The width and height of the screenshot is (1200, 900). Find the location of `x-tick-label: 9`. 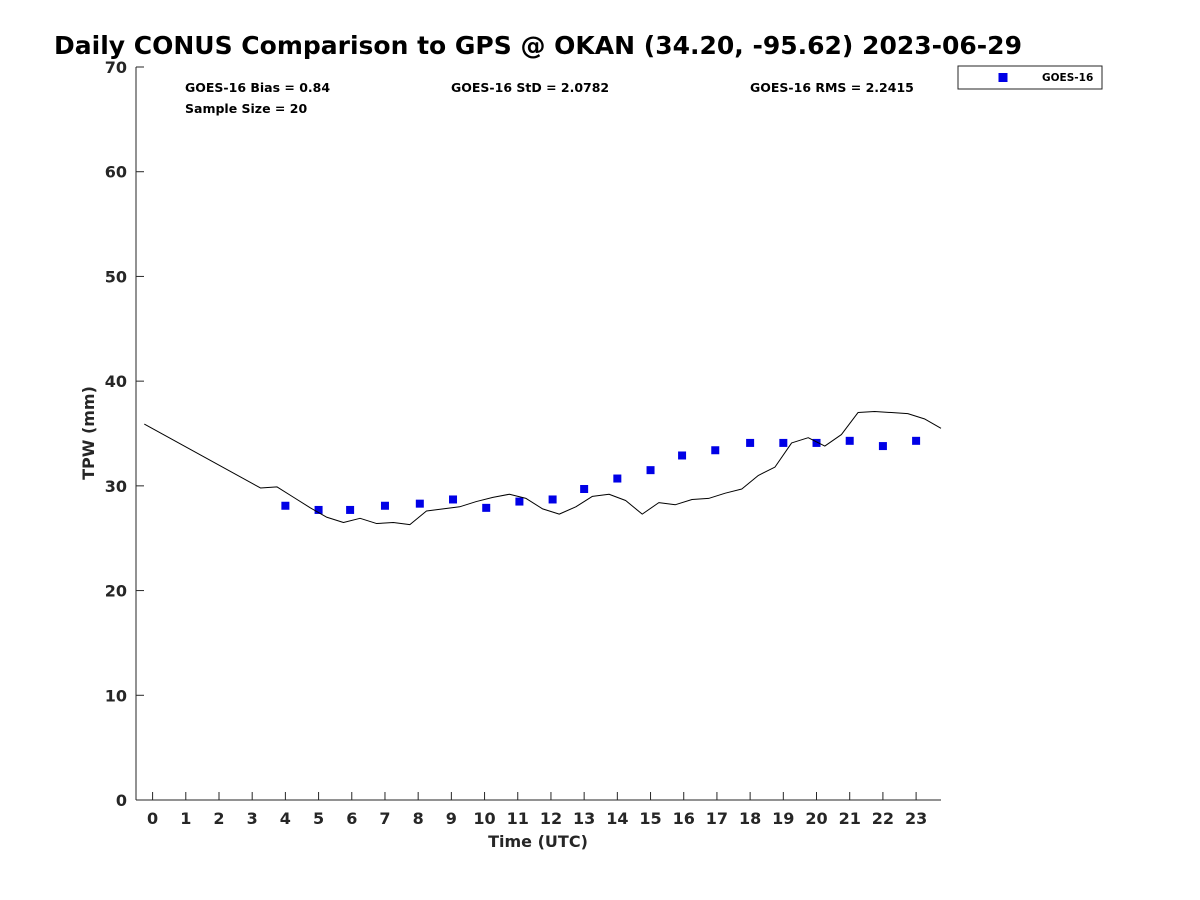

x-tick-label: 9 is located at coordinates (451, 818).